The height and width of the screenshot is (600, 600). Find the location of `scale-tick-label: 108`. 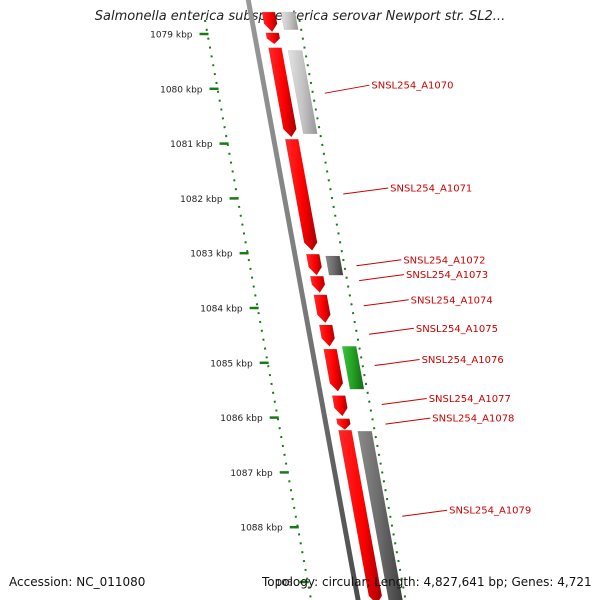

scale-tick-label: 108 is located at coordinates (284, 584).